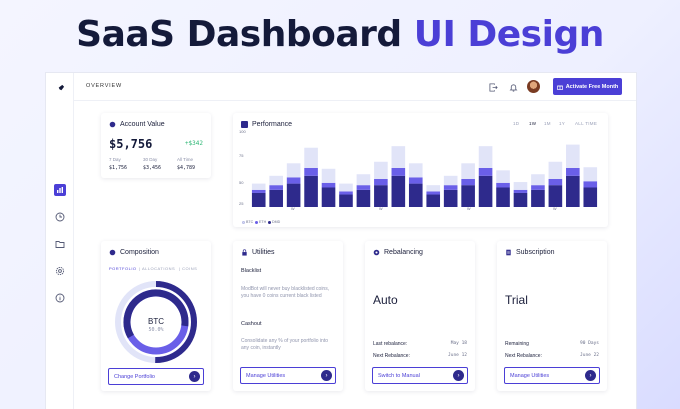  I want to click on range-1m: 1M, so click(547, 123).